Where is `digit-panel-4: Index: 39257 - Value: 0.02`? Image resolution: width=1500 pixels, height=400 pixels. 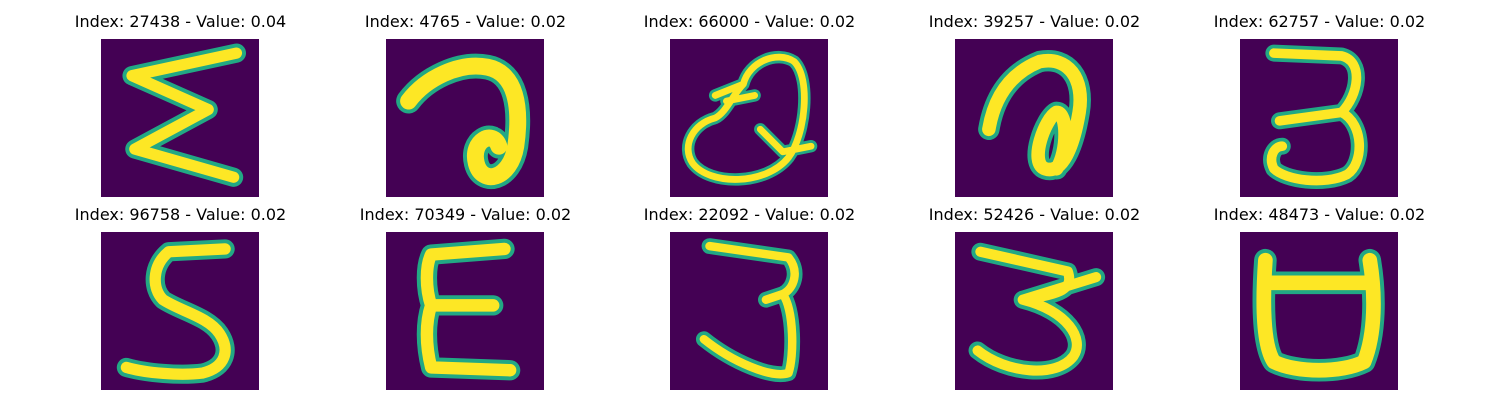
digit-panel-4: Index: 39257 - Value: 0.02 is located at coordinates (1034, 104).